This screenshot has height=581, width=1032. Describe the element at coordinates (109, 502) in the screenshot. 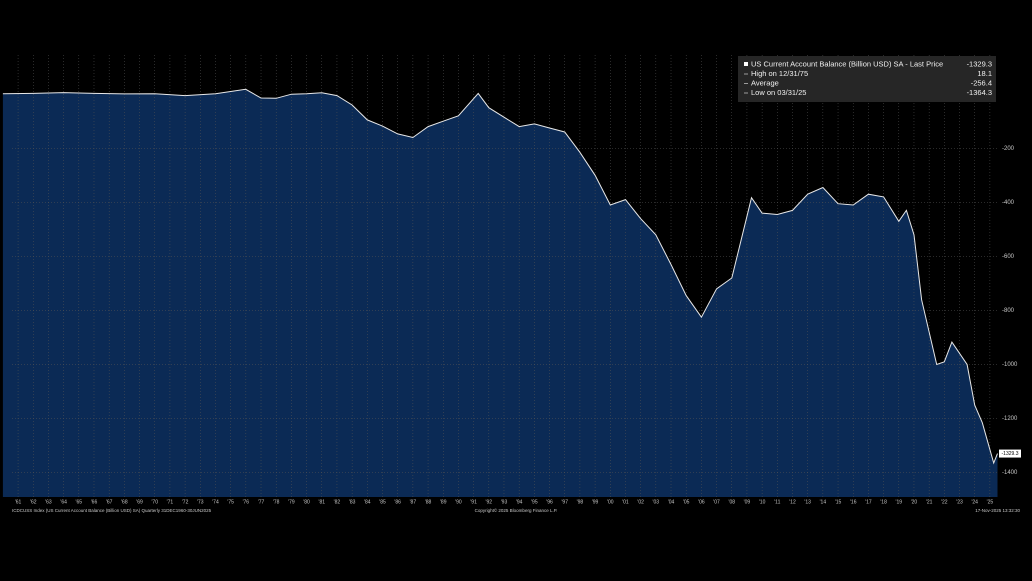

I see `x-tick-label: '67` at that location.